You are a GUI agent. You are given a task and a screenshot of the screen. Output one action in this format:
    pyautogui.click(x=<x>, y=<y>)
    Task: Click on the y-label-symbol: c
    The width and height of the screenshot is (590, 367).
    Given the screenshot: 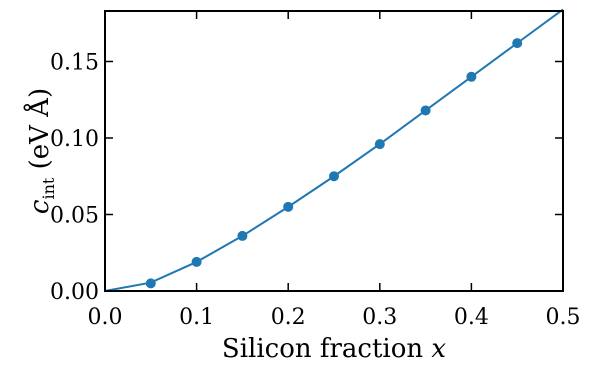 What is the action you would take?
    pyautogui.click(x=40, y=206)
    